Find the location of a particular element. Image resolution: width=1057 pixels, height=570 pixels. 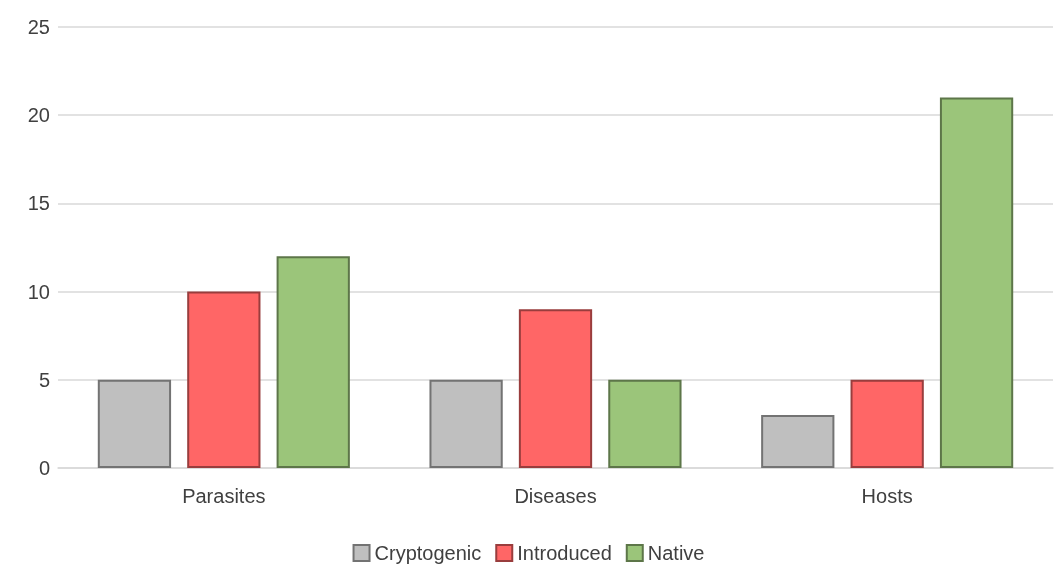

x-tick-label: Diseases is located at coordinates (555, 496).